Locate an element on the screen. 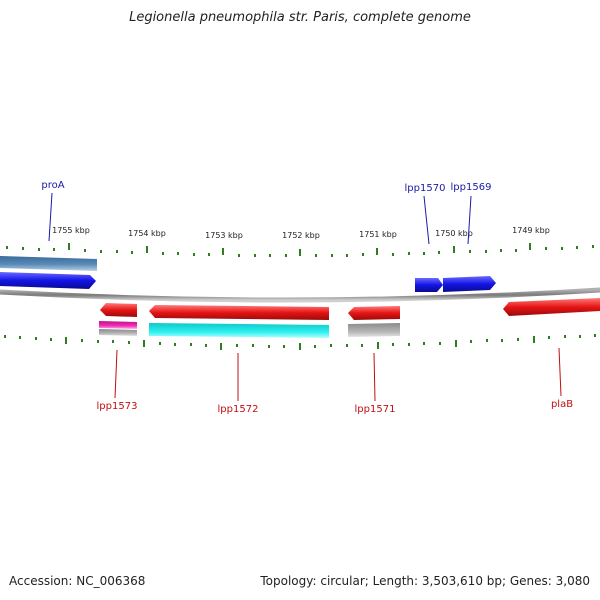  feature-magenta-lpp1573 is located at coordinates (118, 325).